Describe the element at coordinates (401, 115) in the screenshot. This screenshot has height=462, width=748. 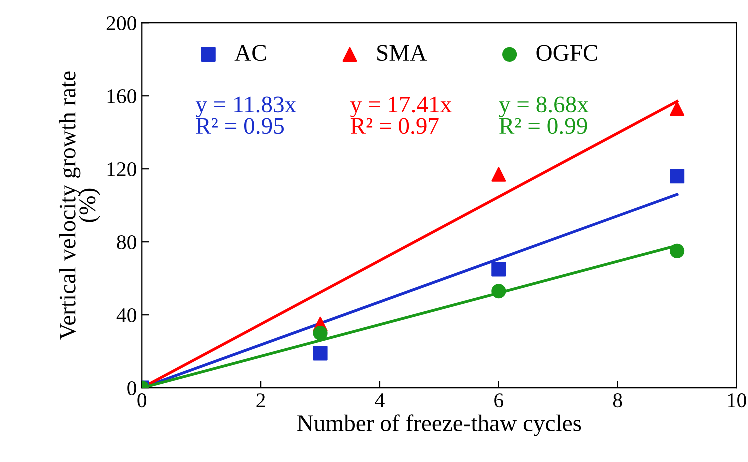
I see `annotation: y = 17.41x R² = 0.97` at that location.